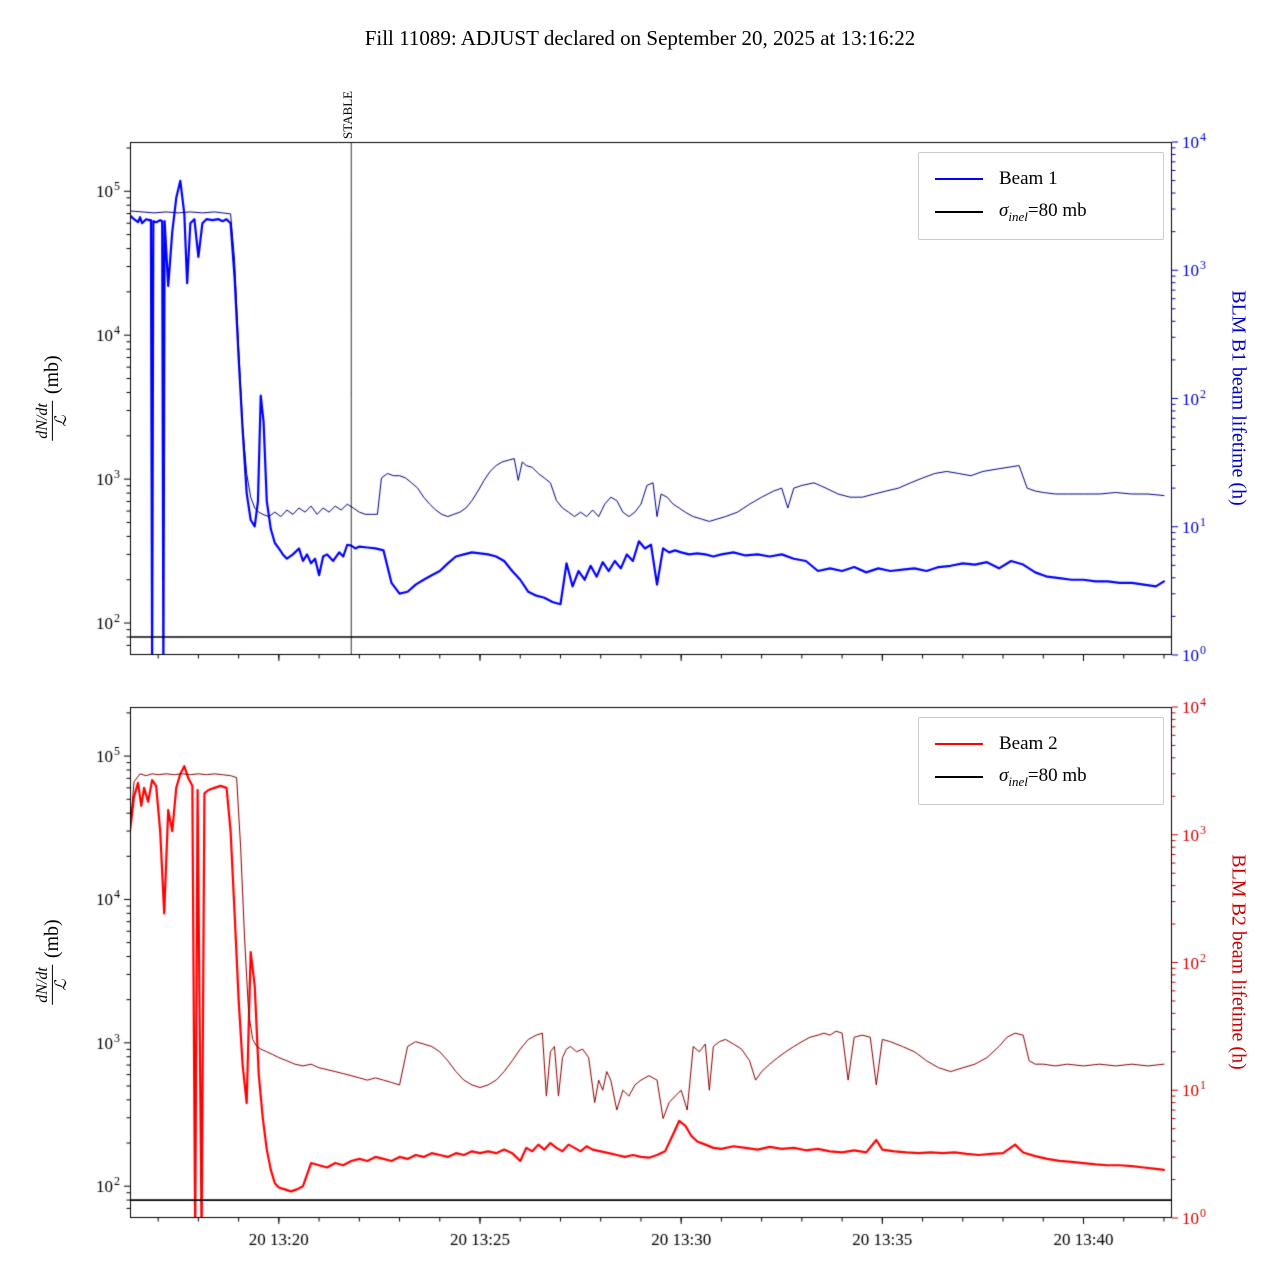 The image size is (1280, 1280). Describe the element at coordinates (1028, 178) in the screenshot. I see `legend-label: Beam 1` at that location.